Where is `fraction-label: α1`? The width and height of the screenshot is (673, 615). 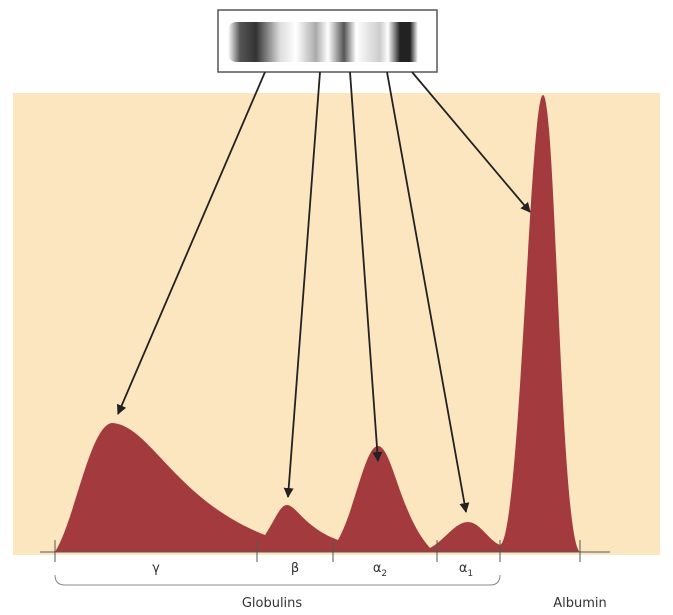
fraction-label: α1 is located at coordinates (466, 570).